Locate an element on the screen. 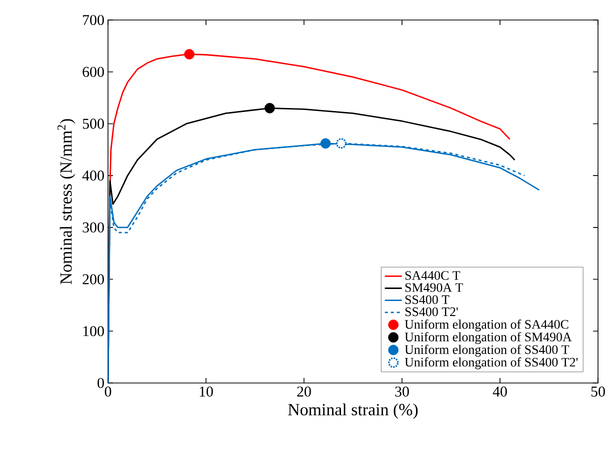 The width and height of the screenshot is (612, 462). y-tick-label: 600 is located at coordinates (93, 71).